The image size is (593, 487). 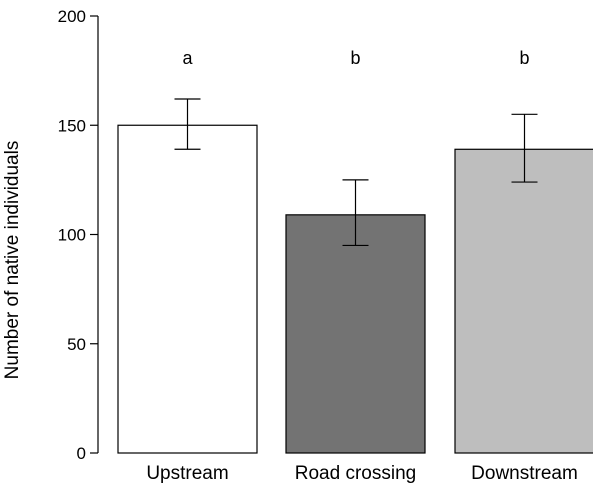 What do you see at coordinates (72, 235) in the screenshot?
I see `y-tick-label: 100` at bounding box center [72, 235].